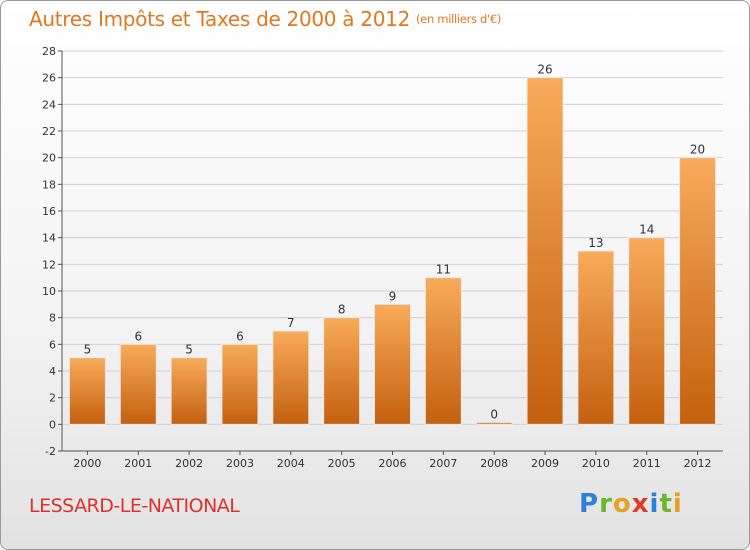 The width and height of the screenshot is (750, 550). What do you see at coordinates (49, 184) in the screenshot?
I see `y-tick-label: 18` at bounding box center [49, 184].